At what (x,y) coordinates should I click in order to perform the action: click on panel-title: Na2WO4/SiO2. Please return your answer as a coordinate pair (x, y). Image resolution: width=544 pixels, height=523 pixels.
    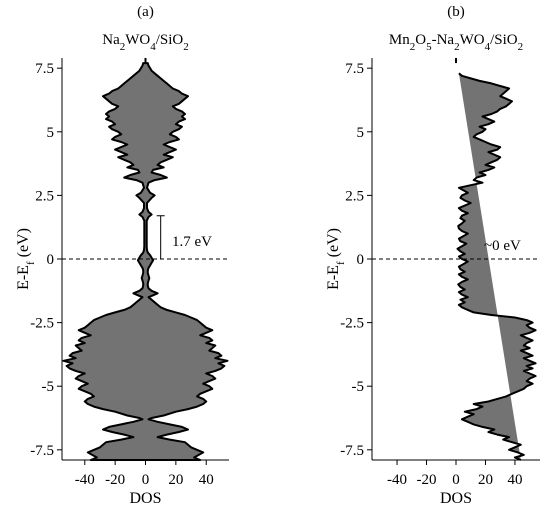
    Looking at the image, I should click on (145, 42).